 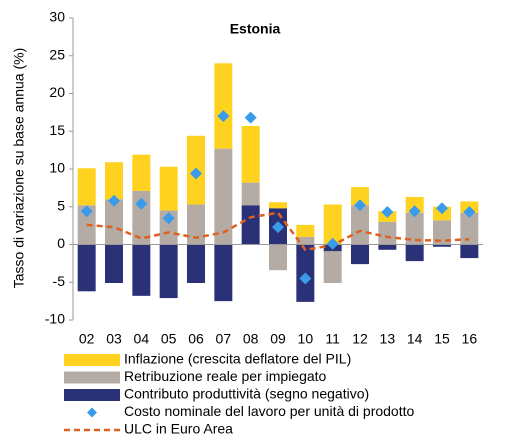 I want to click on x-tick-label: 09, so click(x=278, y=339).